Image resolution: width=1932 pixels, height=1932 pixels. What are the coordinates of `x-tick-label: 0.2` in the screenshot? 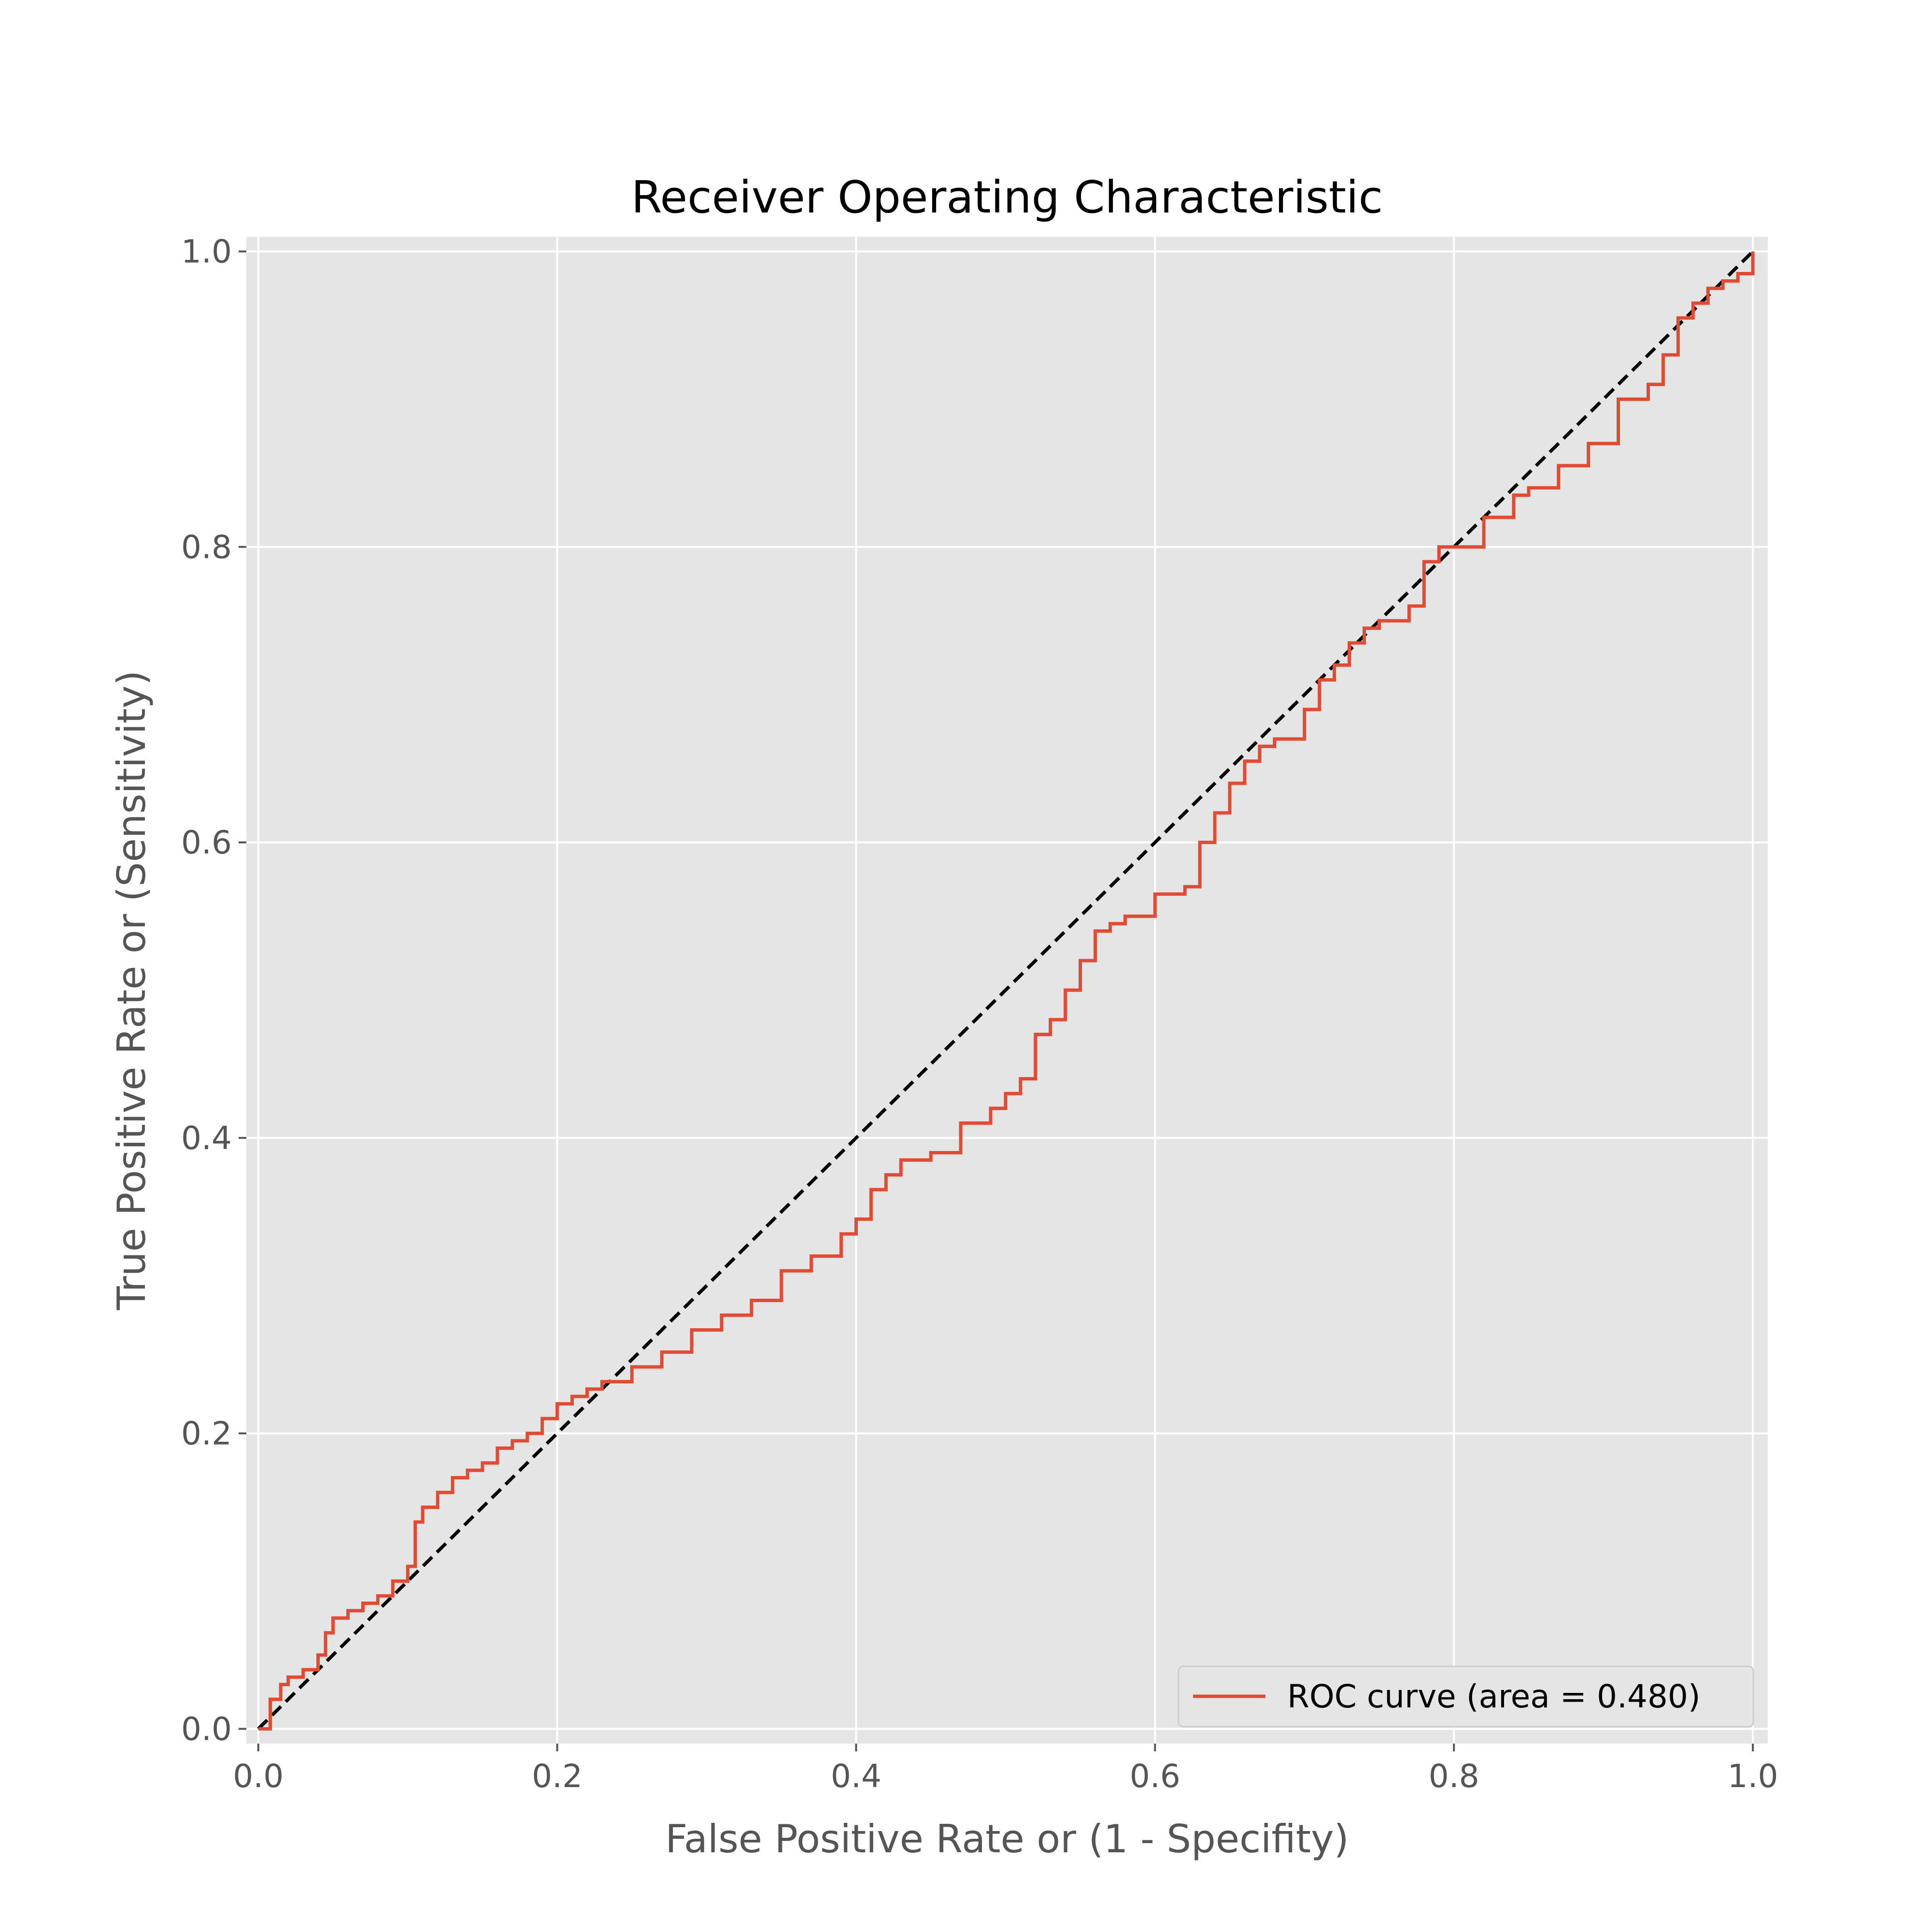 It's located at (557, 1776).